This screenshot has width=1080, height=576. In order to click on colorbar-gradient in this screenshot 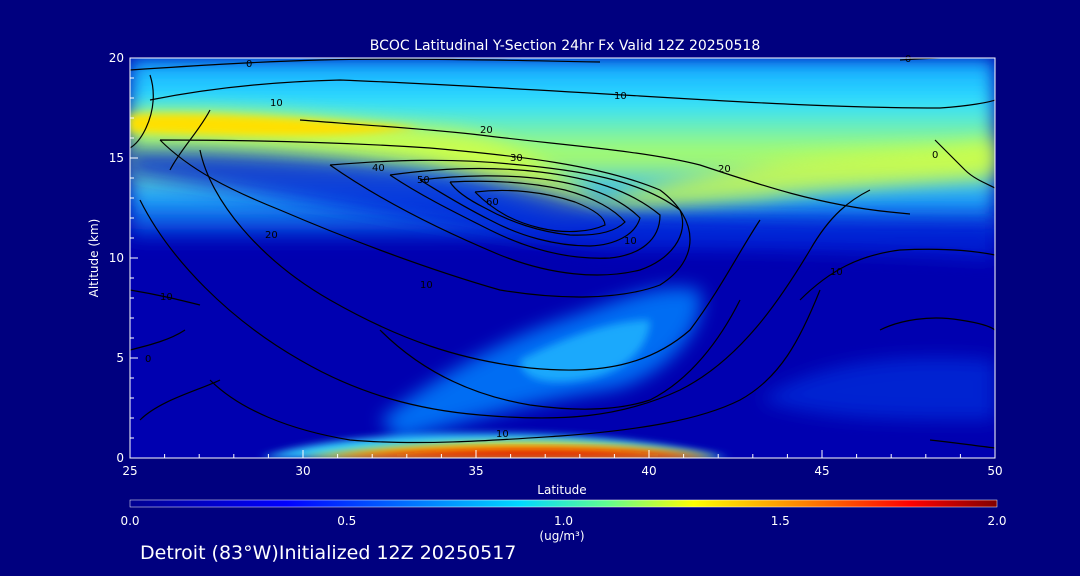, I will do `click(563, 503)`.